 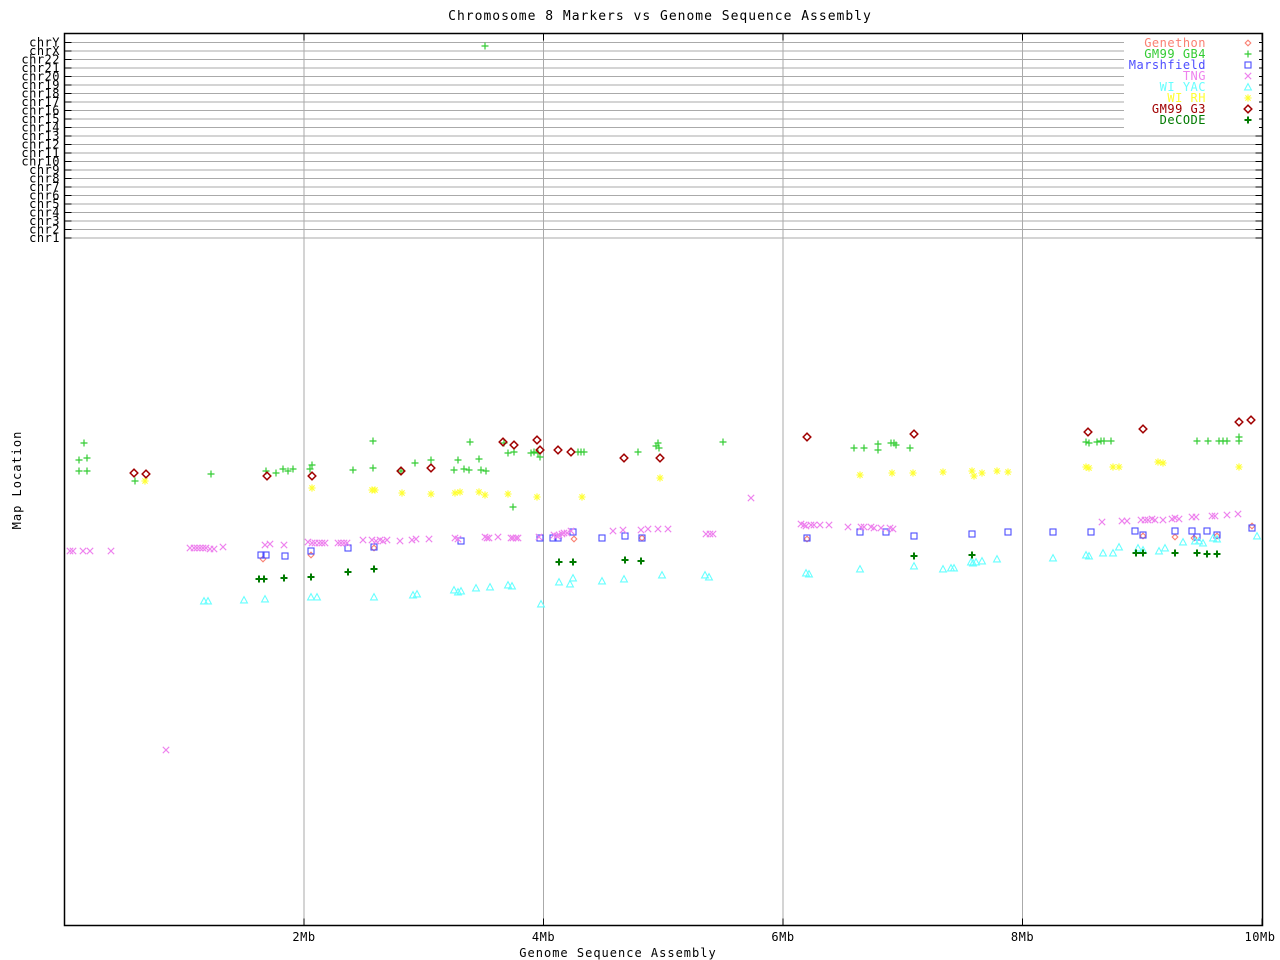 What do you see at coordinates (1175, 54) in the screenshot?
I see `legend-label-gm99-gb4: GM99 GB4` at bounding box center [1175, 54].